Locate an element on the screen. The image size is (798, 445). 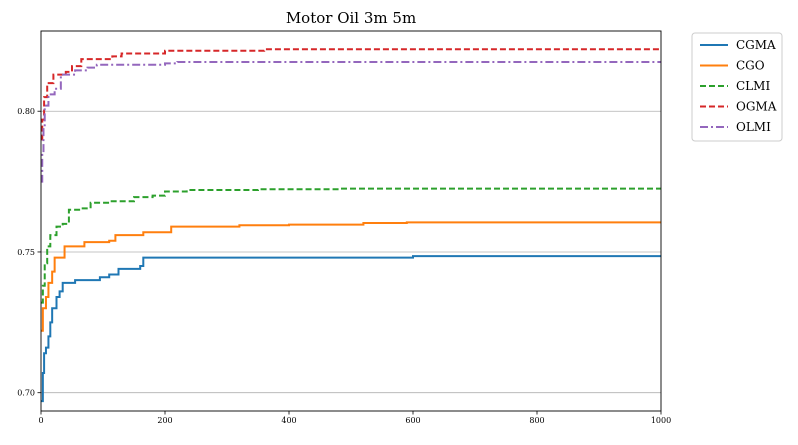
legend-label-clmi: CLMI is located at coordinates (753, 86).